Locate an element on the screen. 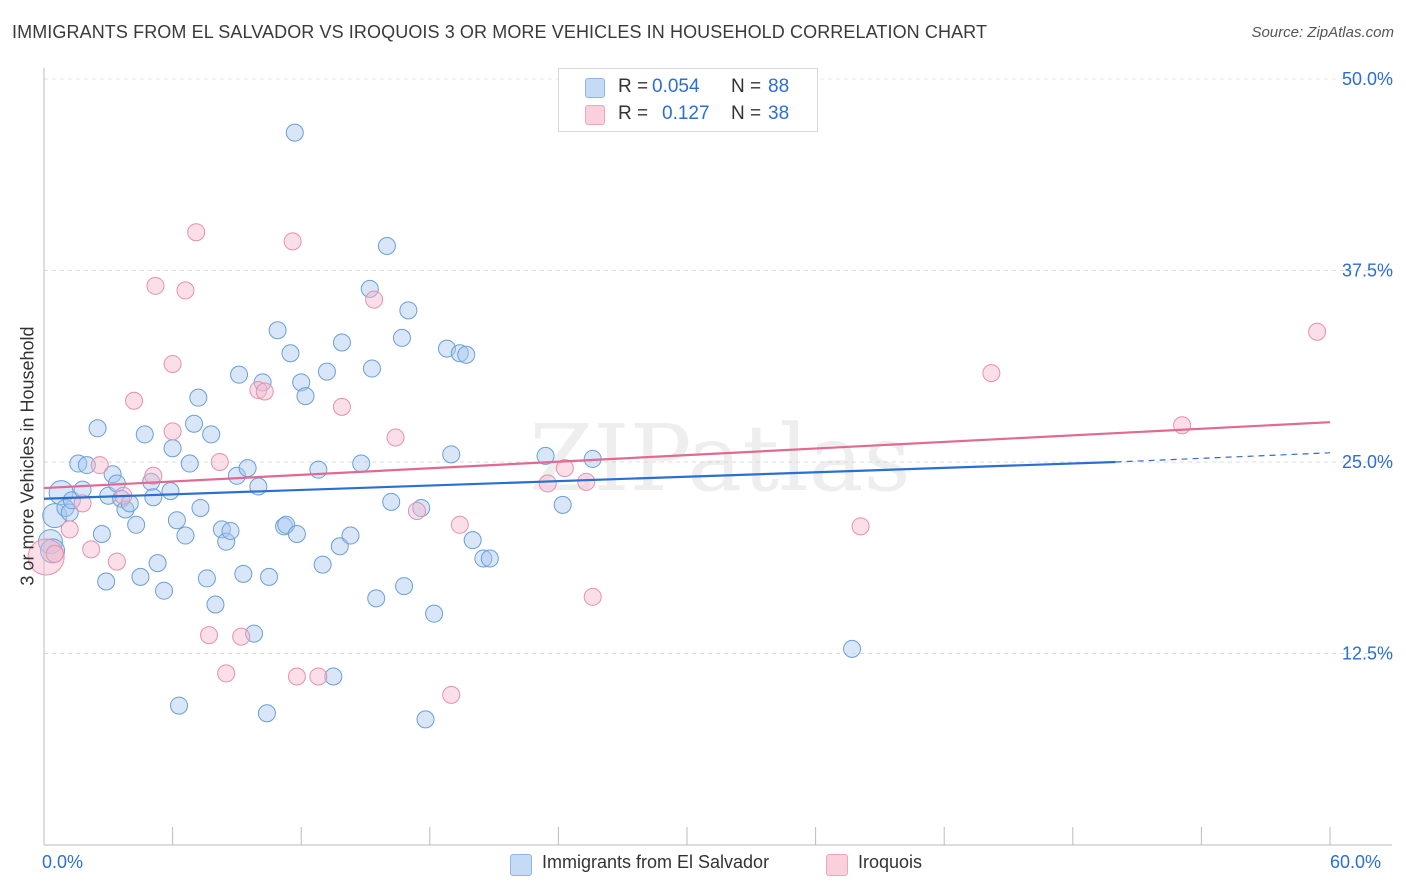 Image resolution: width=1406 pixels, height=892 pixels. bottom-legend-swatch-iroquois is located at coordinates (837, 865).